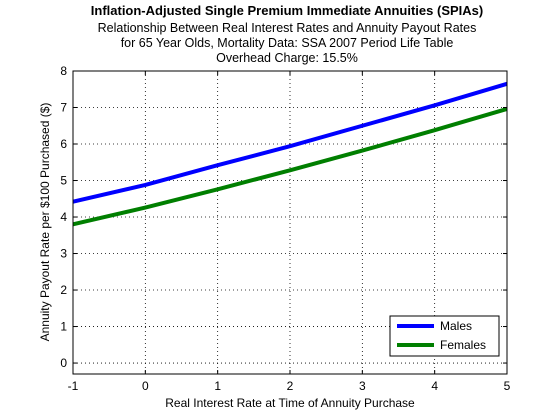 This screenshot has width=560, height=420. What do you see at coordinates (456, 326) in the screenshot?
I see `legend-label-males: Males` at bounding box center [456, 326].